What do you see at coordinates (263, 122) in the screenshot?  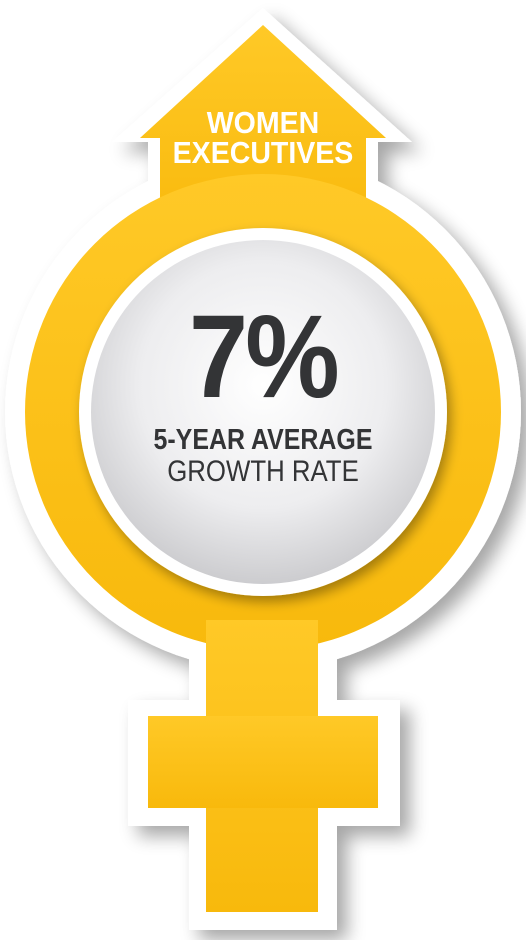 I see `header-line-1: WOMEN` at bounding box center [263, 122].